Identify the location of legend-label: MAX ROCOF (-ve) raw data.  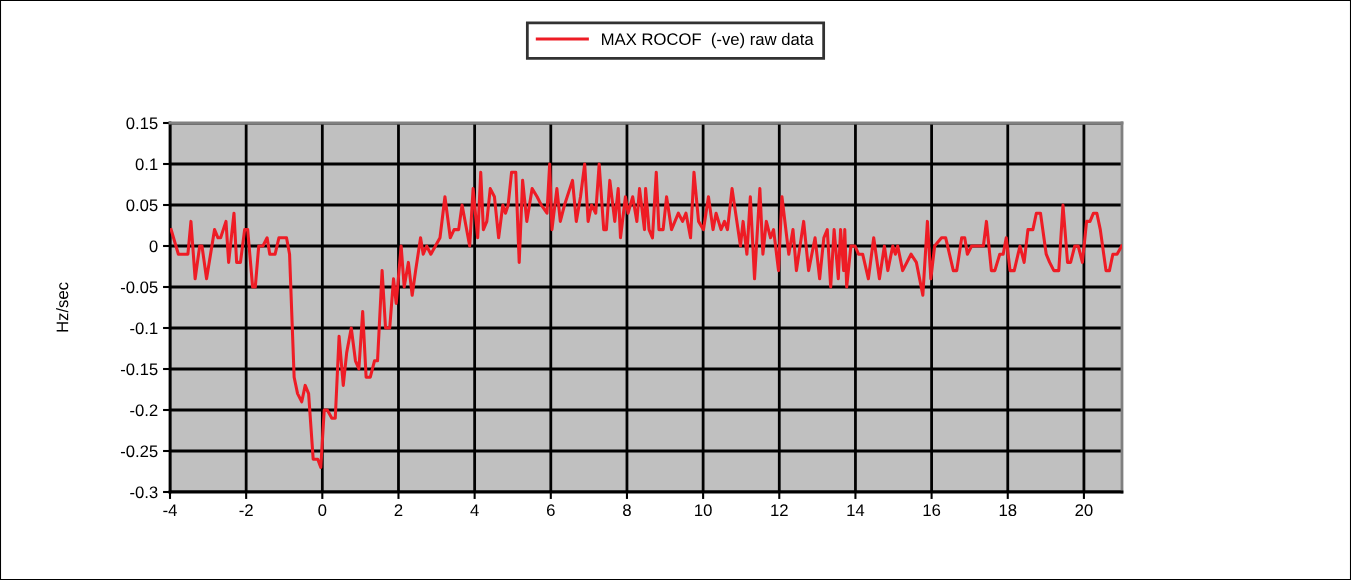
(708, 40).